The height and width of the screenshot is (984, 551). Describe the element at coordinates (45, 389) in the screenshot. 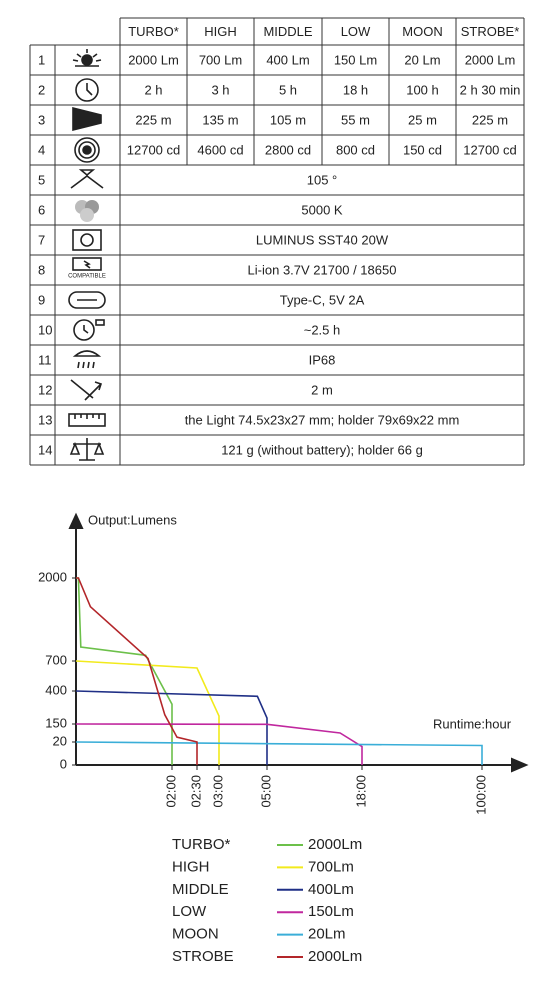

I see `row-number: 12` at that location.